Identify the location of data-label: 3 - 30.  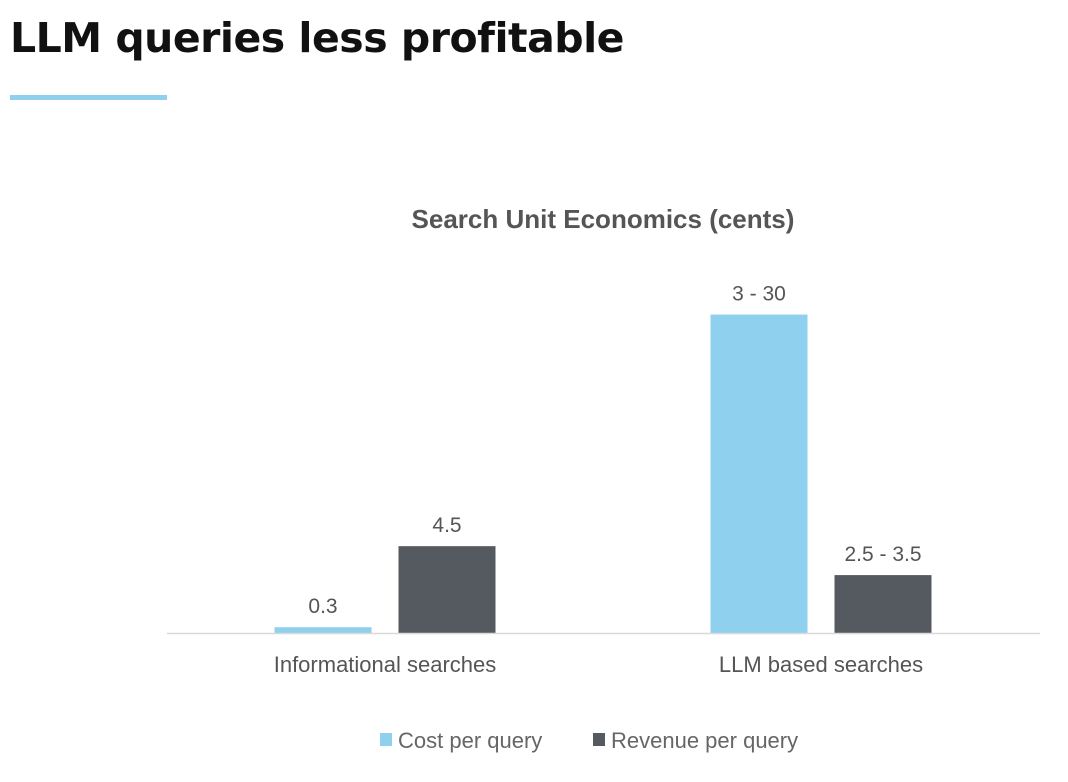
(759, 294).